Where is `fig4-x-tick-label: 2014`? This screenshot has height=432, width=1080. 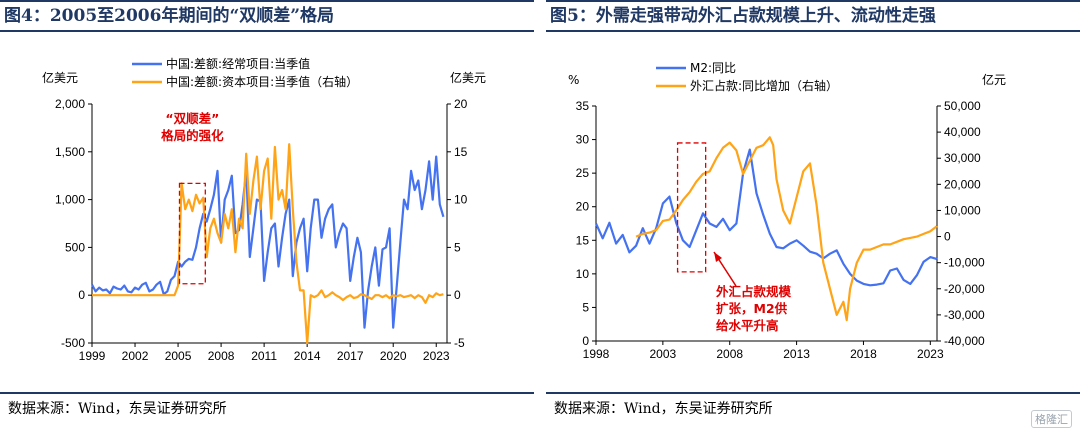
fig4-x-tick-label: 2014 is located at coordinates (307, 356).